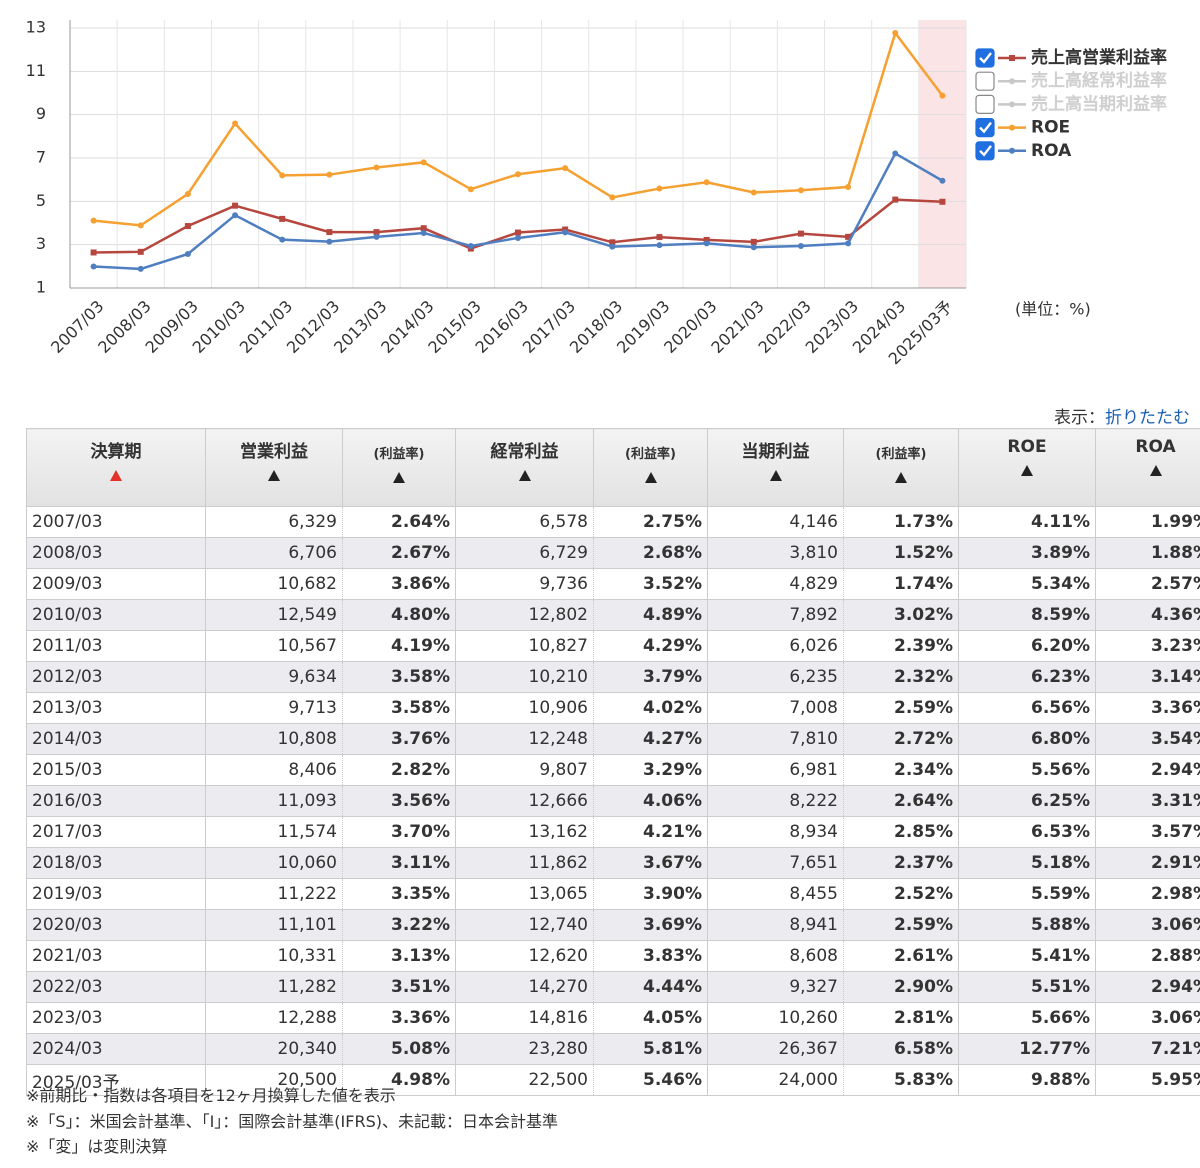  I want to click on table-cell: 2.37%, so click(901, 863).